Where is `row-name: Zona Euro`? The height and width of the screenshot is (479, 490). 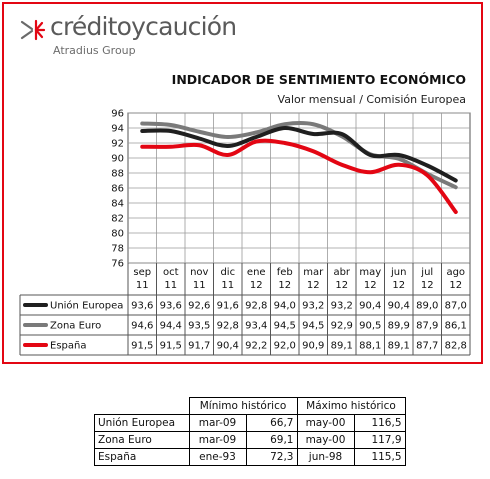
row-name: Zona Euro is located at coordinates (142, 440).